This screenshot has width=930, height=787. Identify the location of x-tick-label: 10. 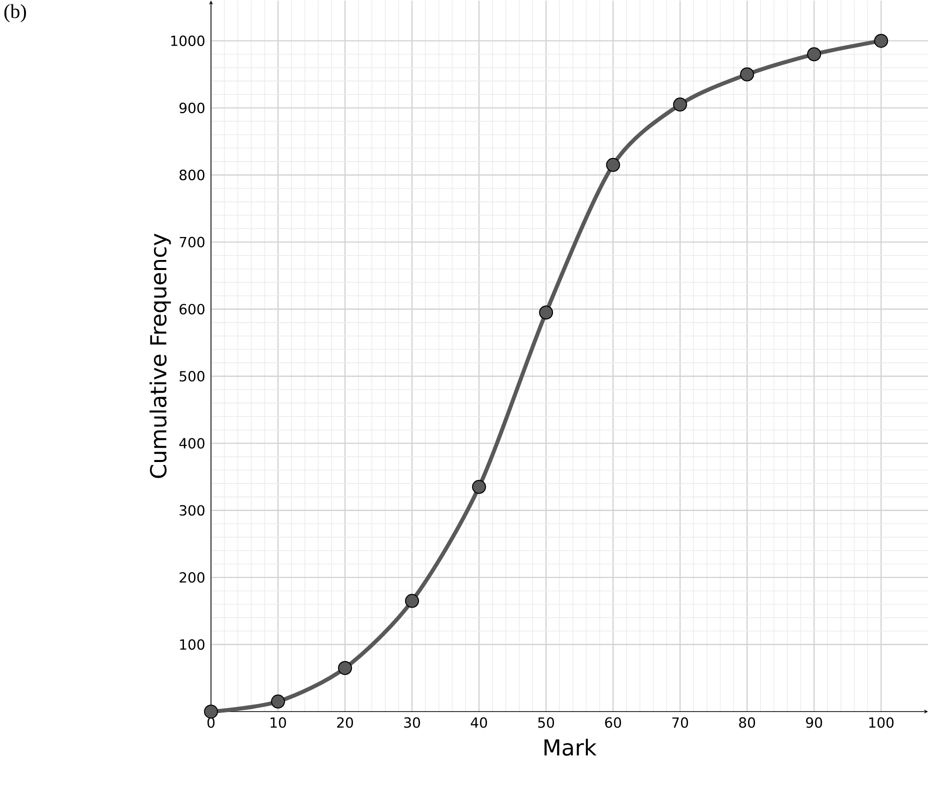
(278, 722).